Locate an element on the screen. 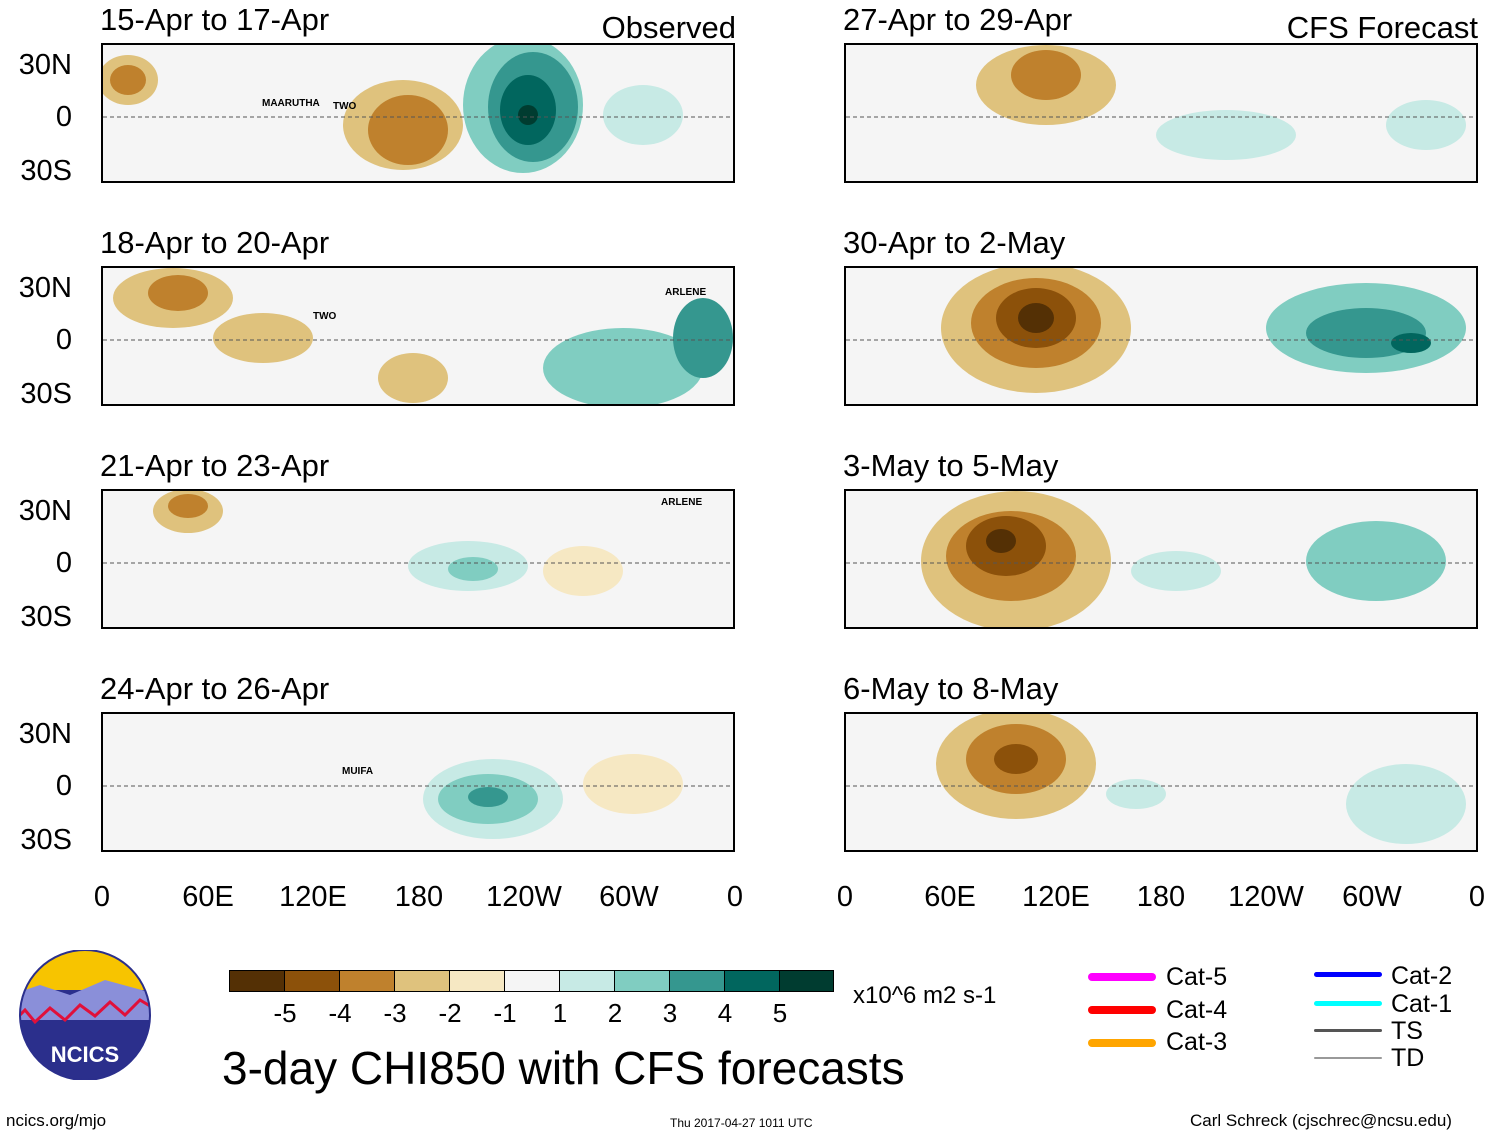  legend-label-ts: TS is located at coordinates (1407, 1031).